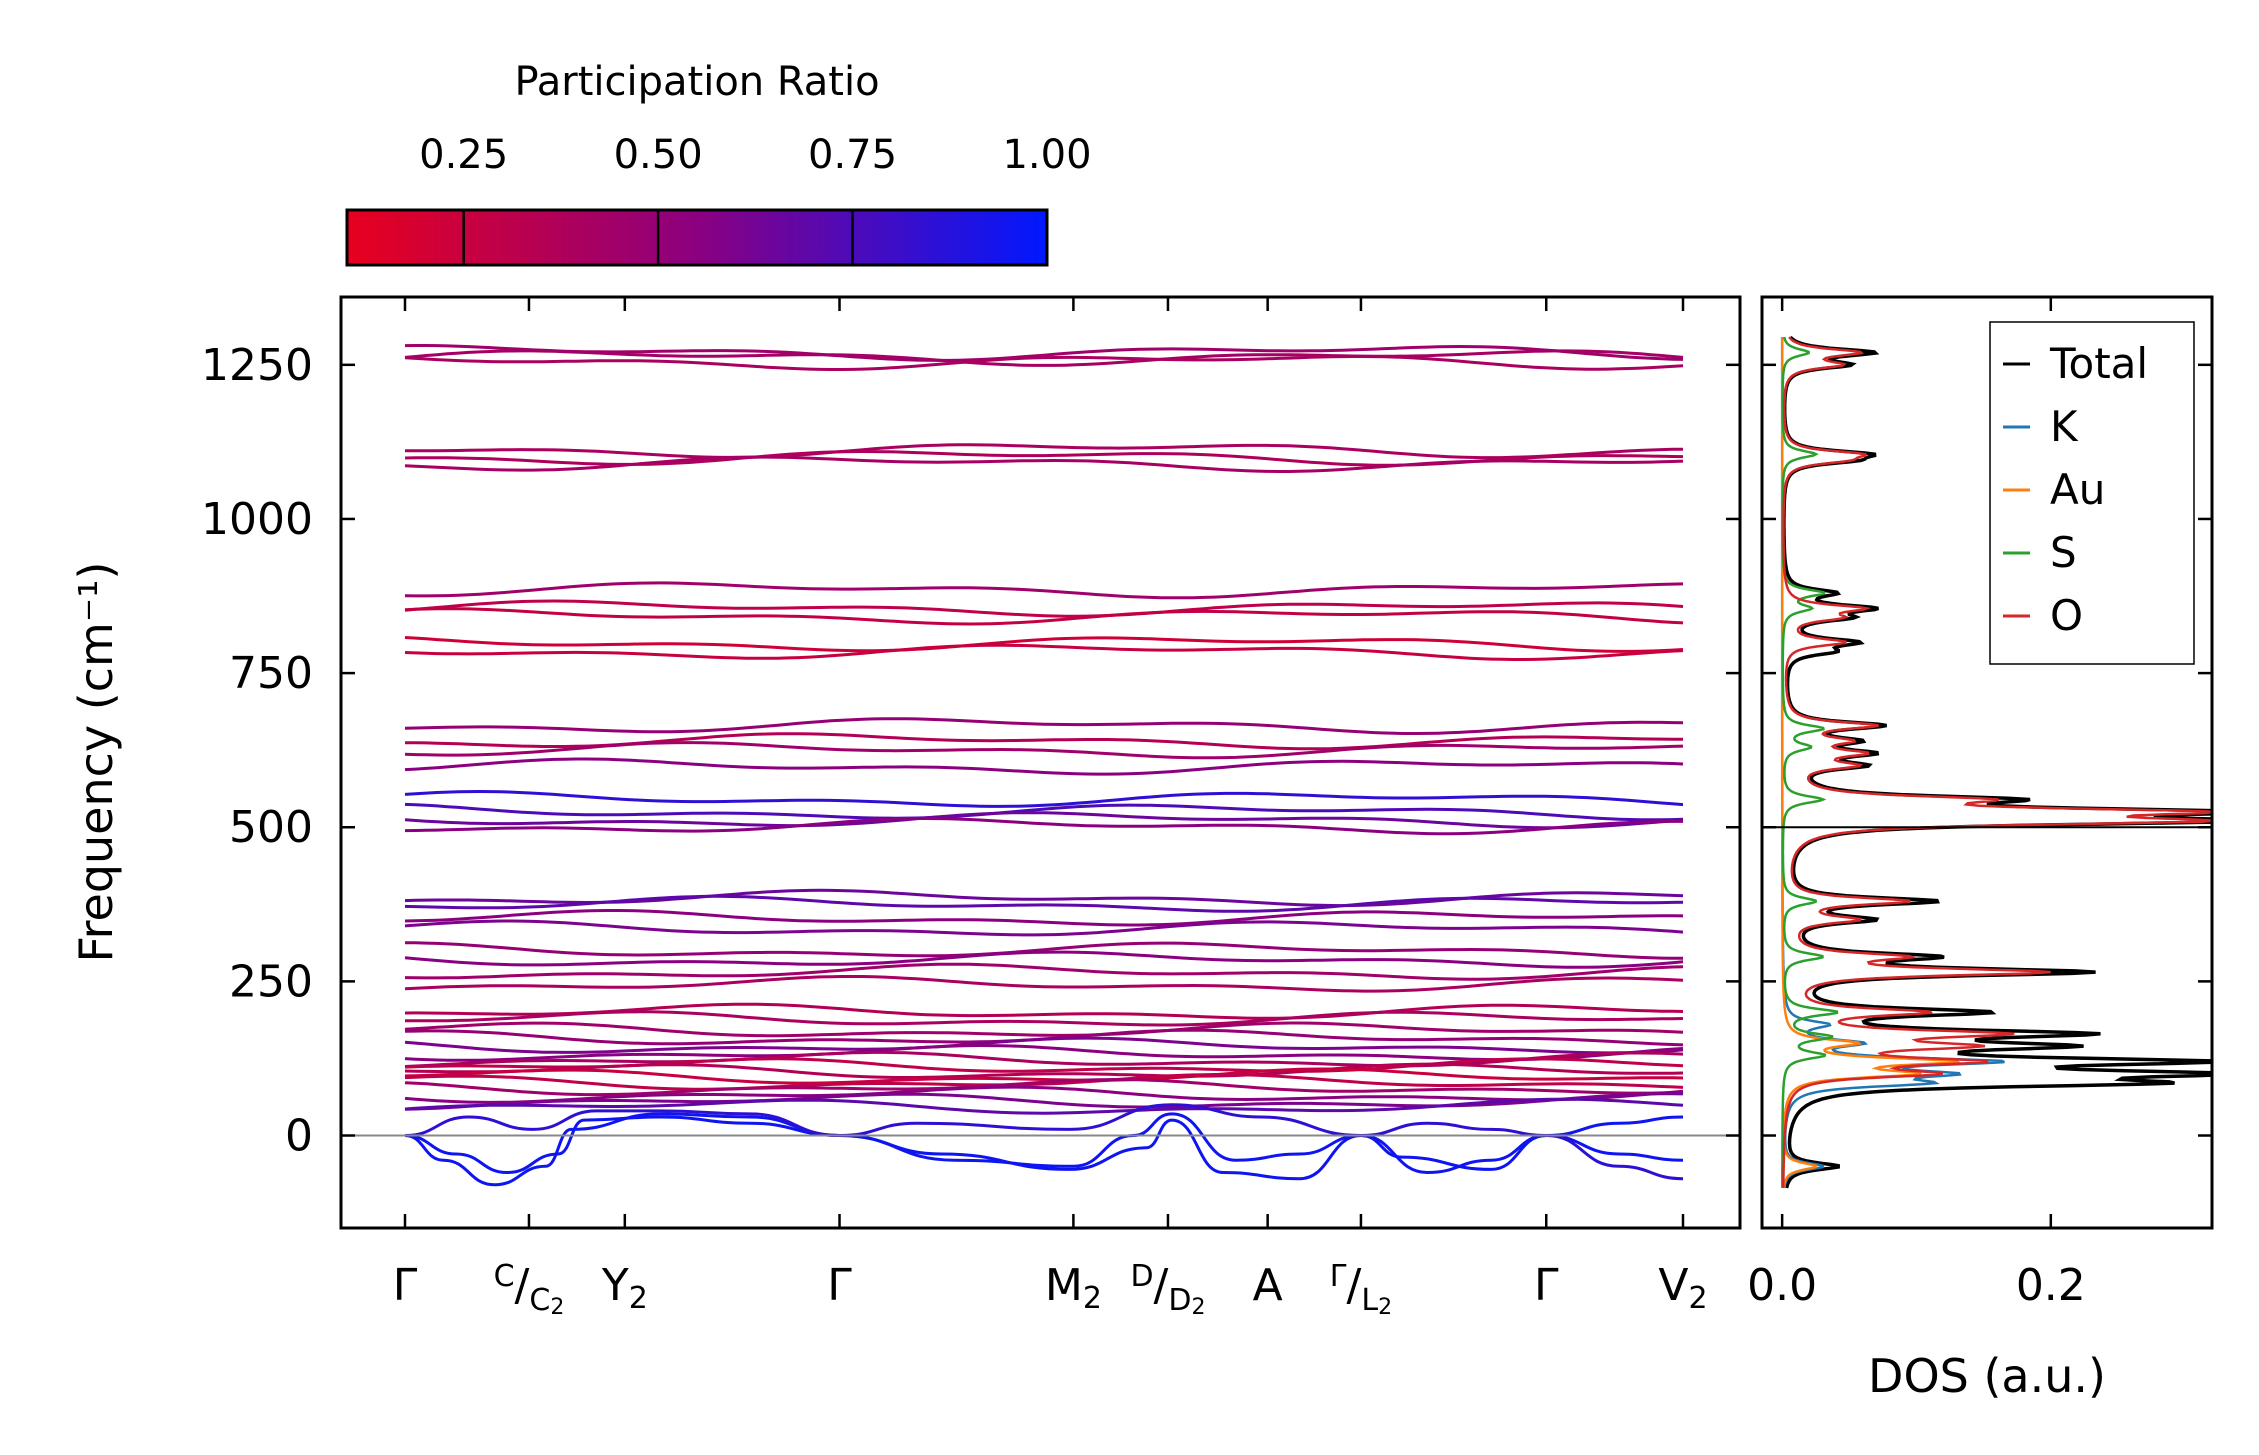 The width and height of the screenshot is (2259, 1455). What do you see at coordinates (257, 365) in the screenshot?
I see `y-tick-label: 1250` at bounding box center [257, 365].